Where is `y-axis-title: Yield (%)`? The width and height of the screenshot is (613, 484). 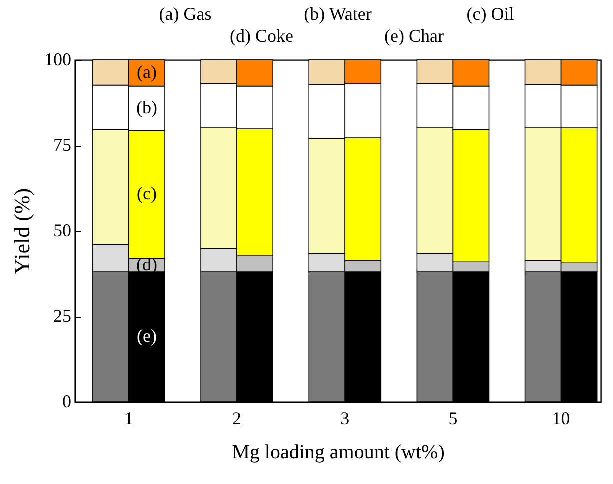
y-axis-title: Yield (%) is located at coordinates (22, 231).